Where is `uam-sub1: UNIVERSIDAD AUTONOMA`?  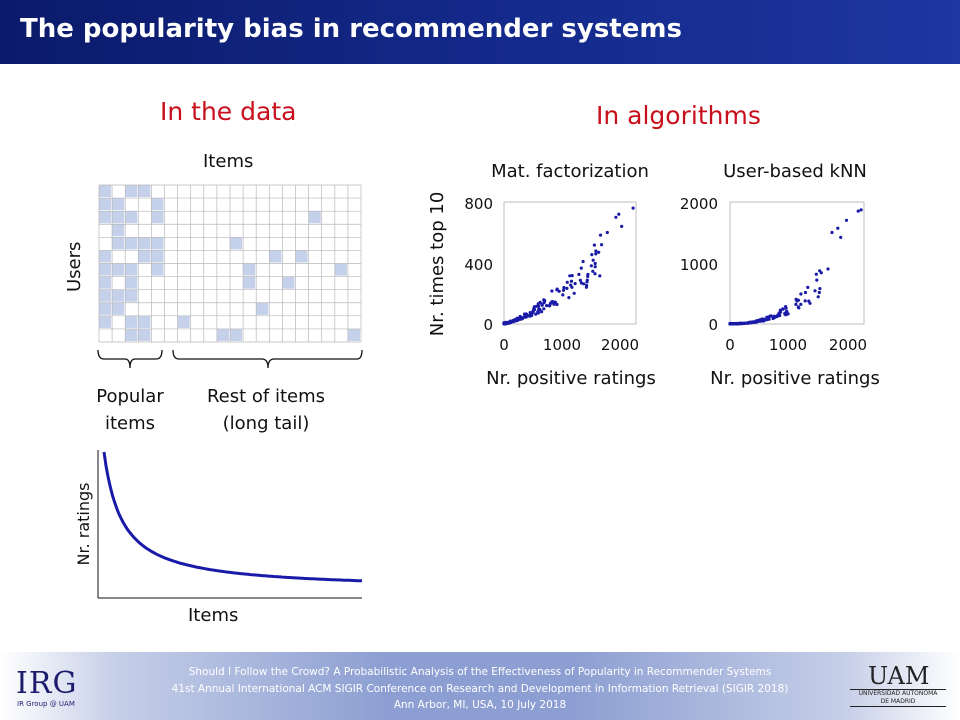 uam-sub1: UNIVERSIDAD AUTONOMA is located at coordinates (898, 693).